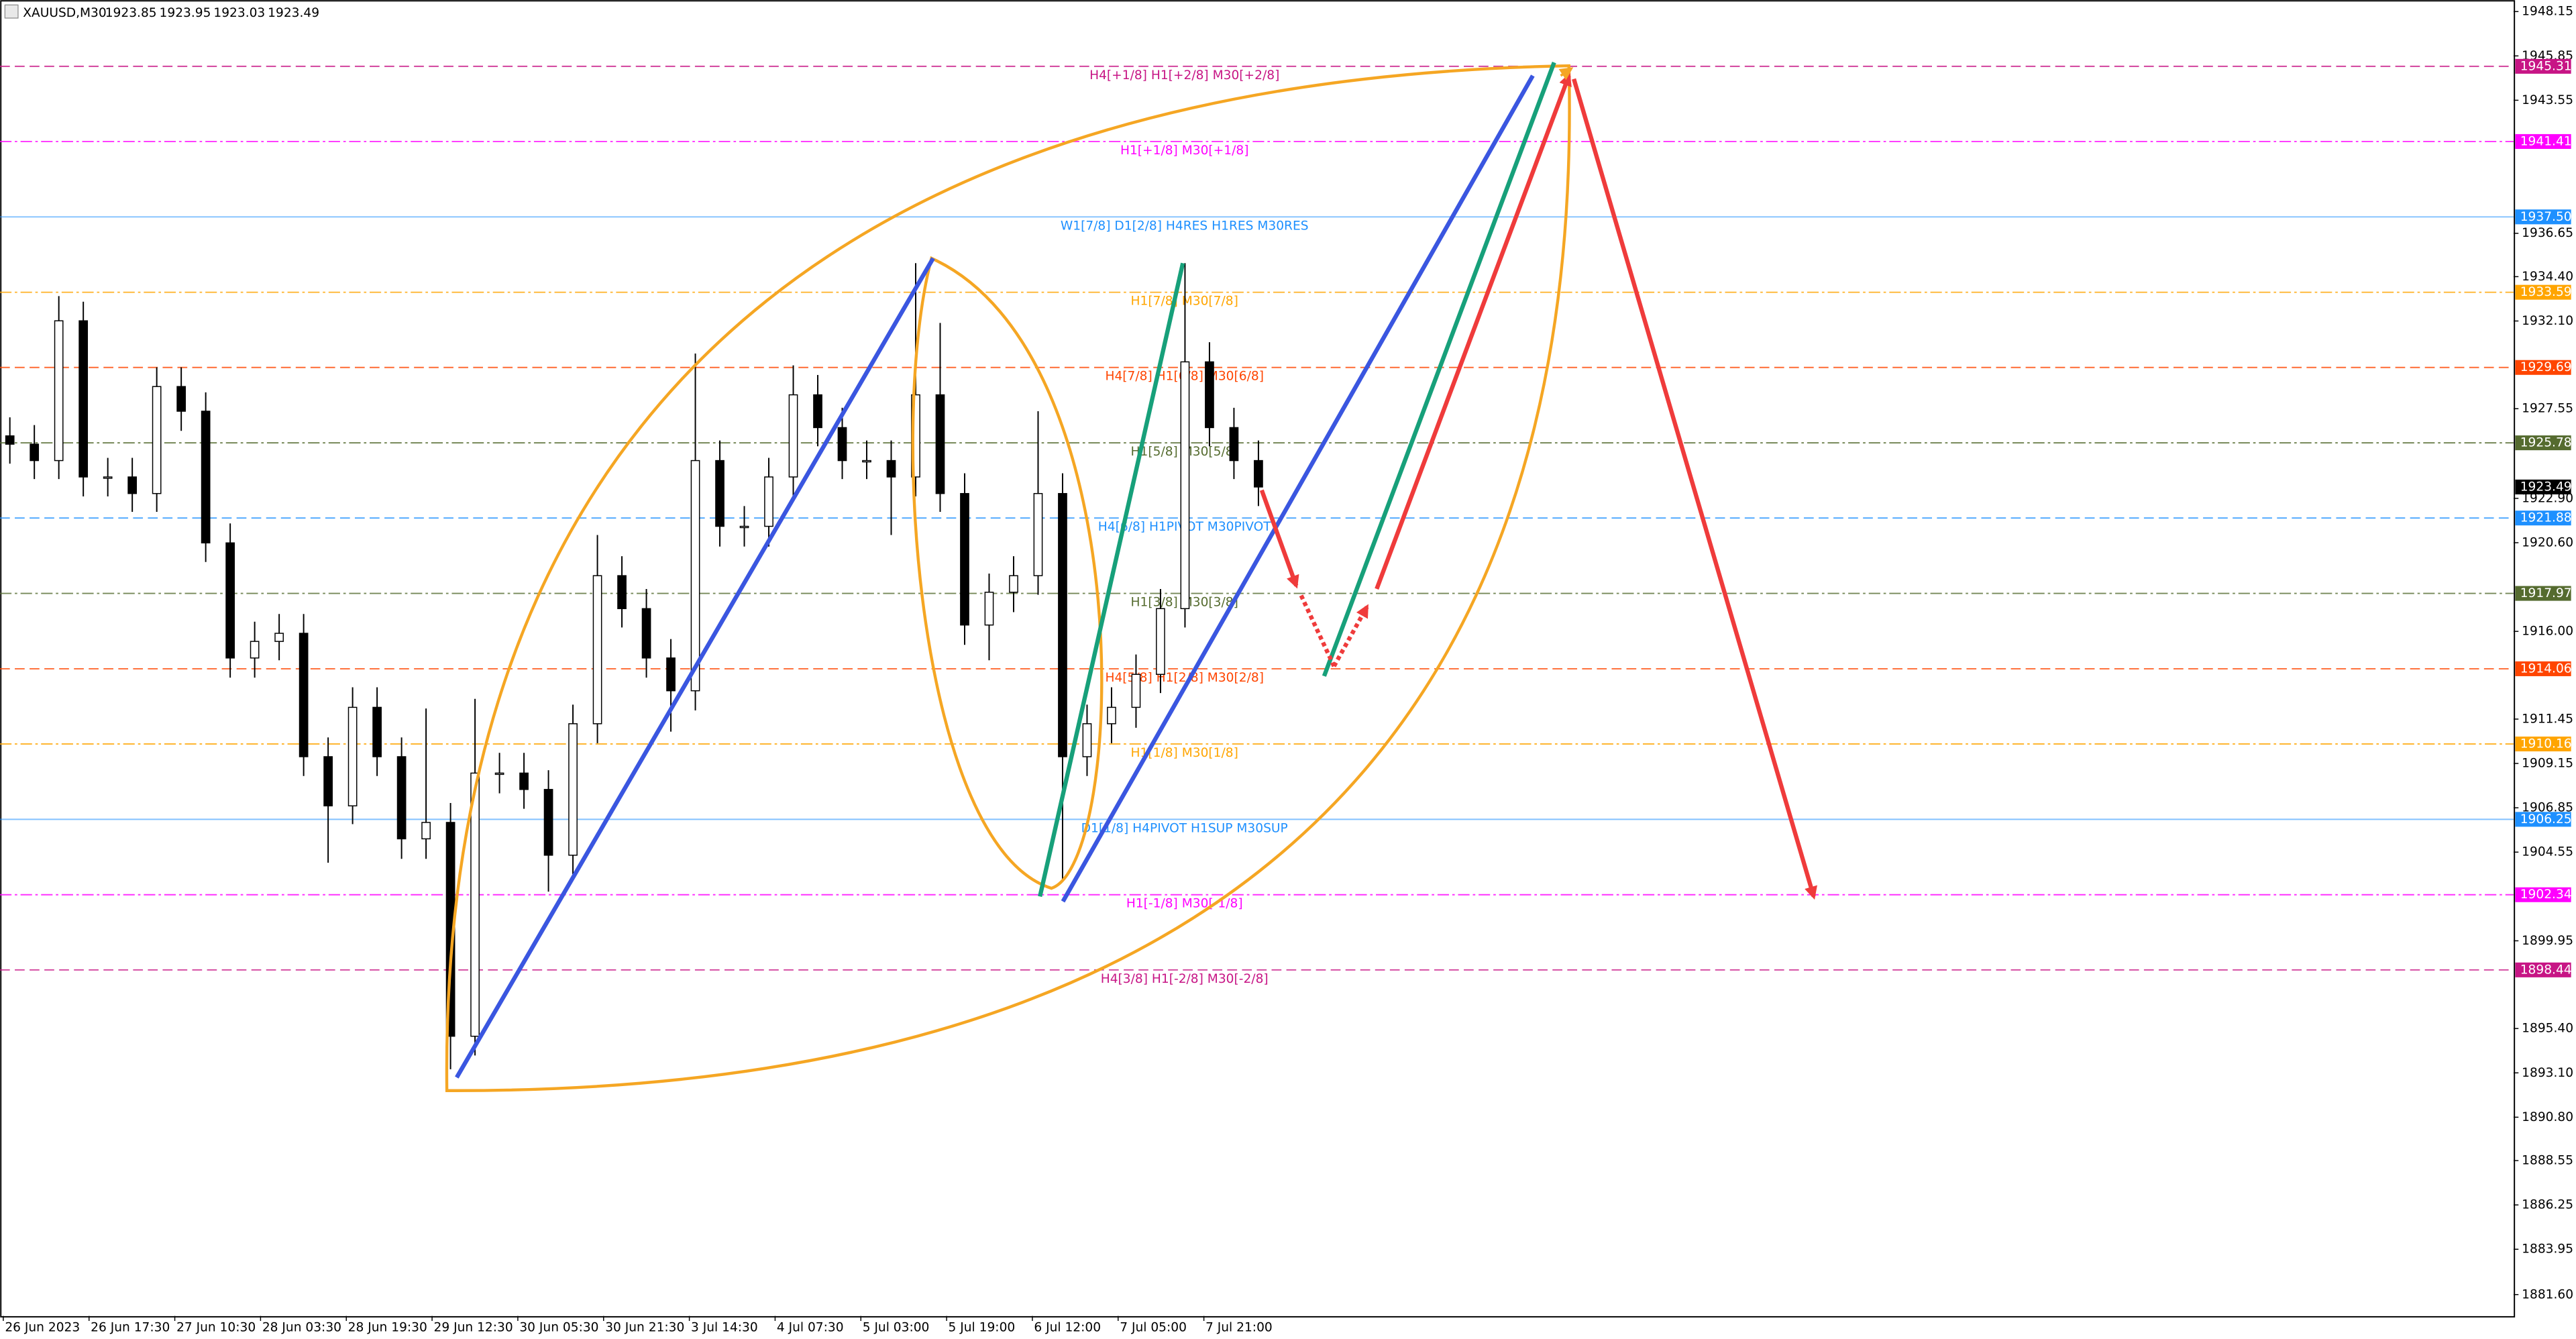  I want to click on y-tick-label: 1883.95, so click(2547, 1249).